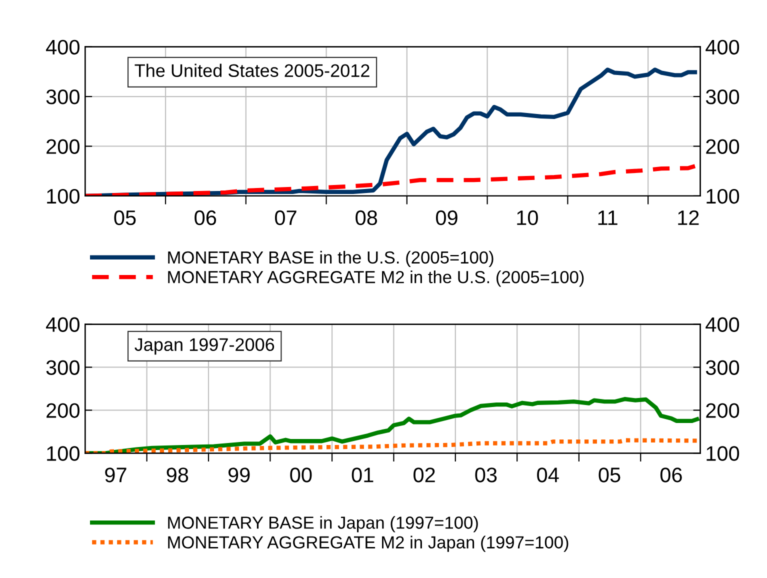 The width and height of the screenshot is (767, 578). I want to click on text: The United States 2005-2012, so click(252, 71).